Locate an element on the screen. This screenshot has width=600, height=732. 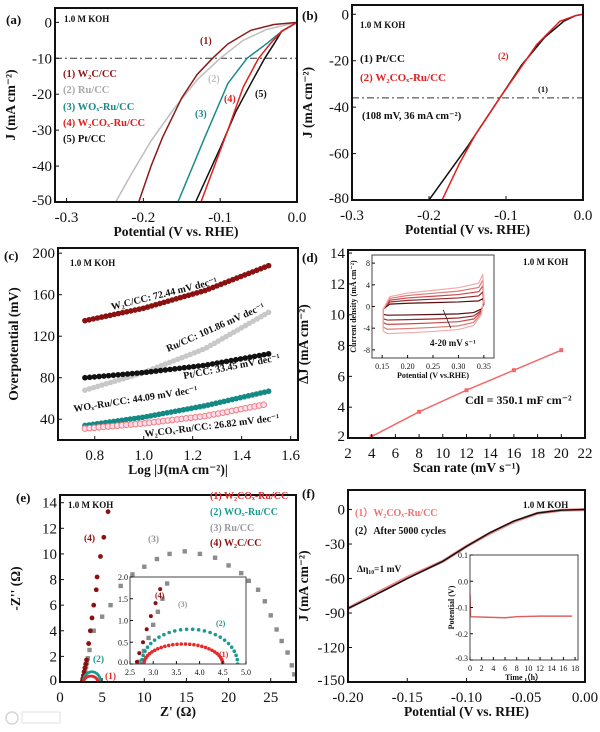
y-tick-label: -0.2 is located at coordinates (461, 634).